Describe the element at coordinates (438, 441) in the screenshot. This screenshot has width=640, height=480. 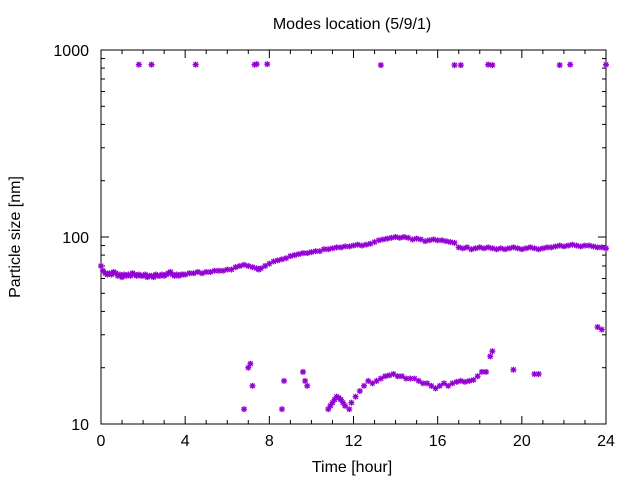
I see `x-tick-label: 16` at that location.